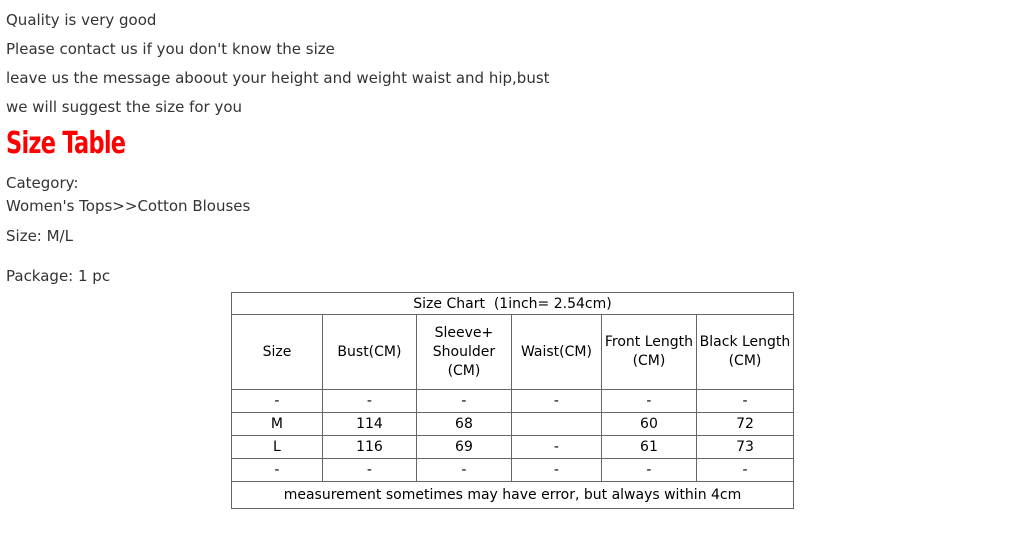  Describe the element at coordinates (276, 424) in the screenshot. I see `table-cell: M` at that location.